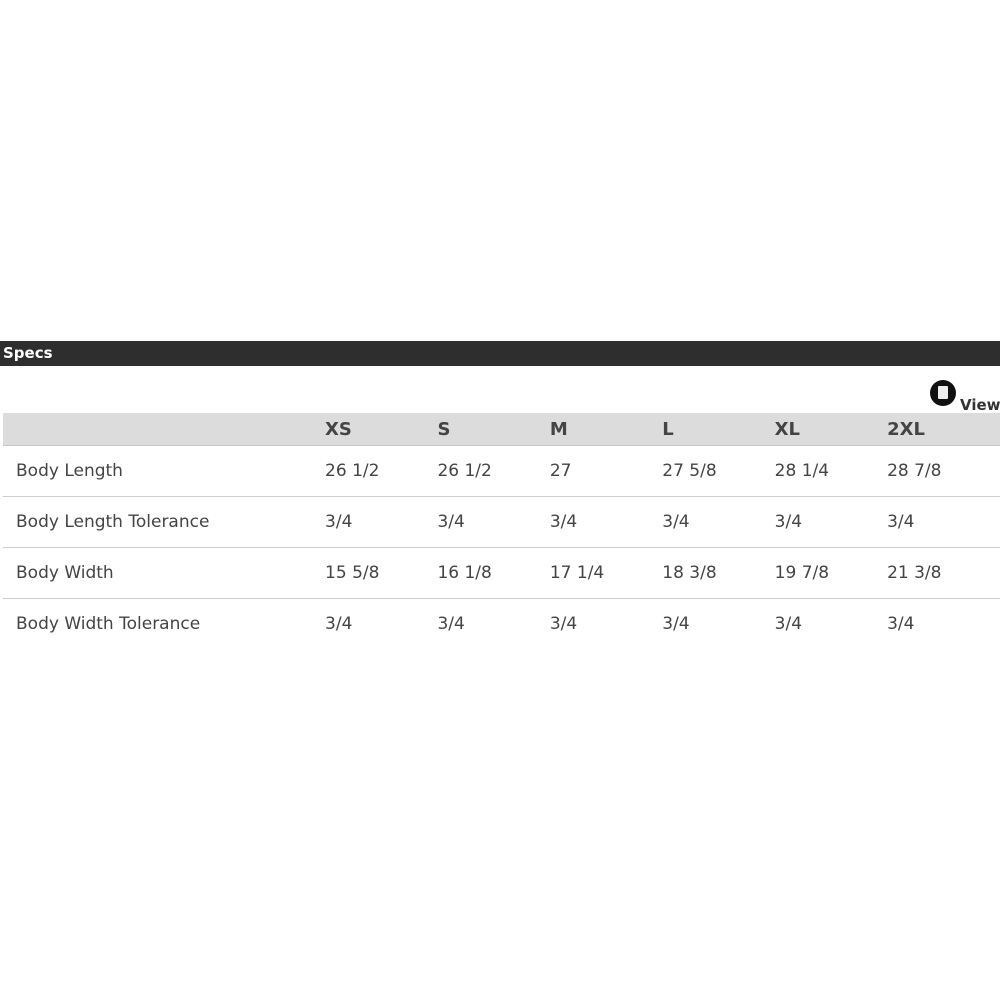 Image resolution: width=1000 pixels, height=1000 pixels. Describe the element at coordinates (831, 573) in the screenshot. I see `cell-value: 19 7/8` at that location.